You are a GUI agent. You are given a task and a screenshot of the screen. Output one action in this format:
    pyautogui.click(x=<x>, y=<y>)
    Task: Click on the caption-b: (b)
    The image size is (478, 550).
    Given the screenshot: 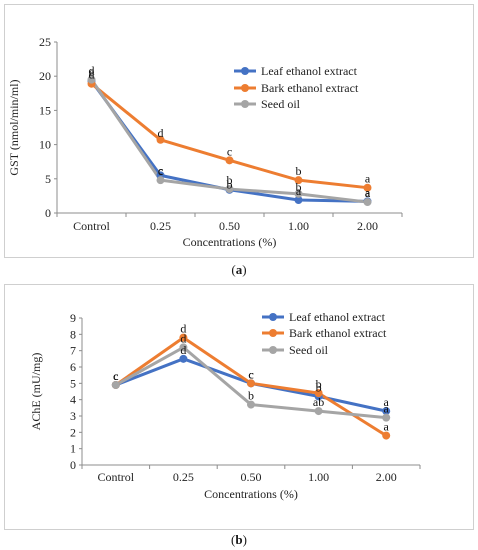 What is the action you would take?
    pyautogui.click(x=239, y=540)
    